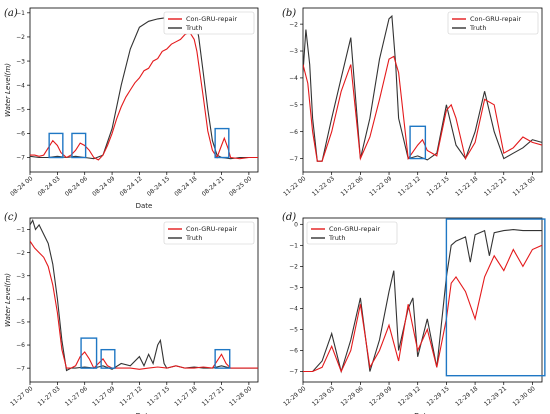 The width and height of the screenshot is (550, 414). Describe the element at coordinates (495, 186) in the screenshot. I see `x-tick-label: 11-22 21` at that location.